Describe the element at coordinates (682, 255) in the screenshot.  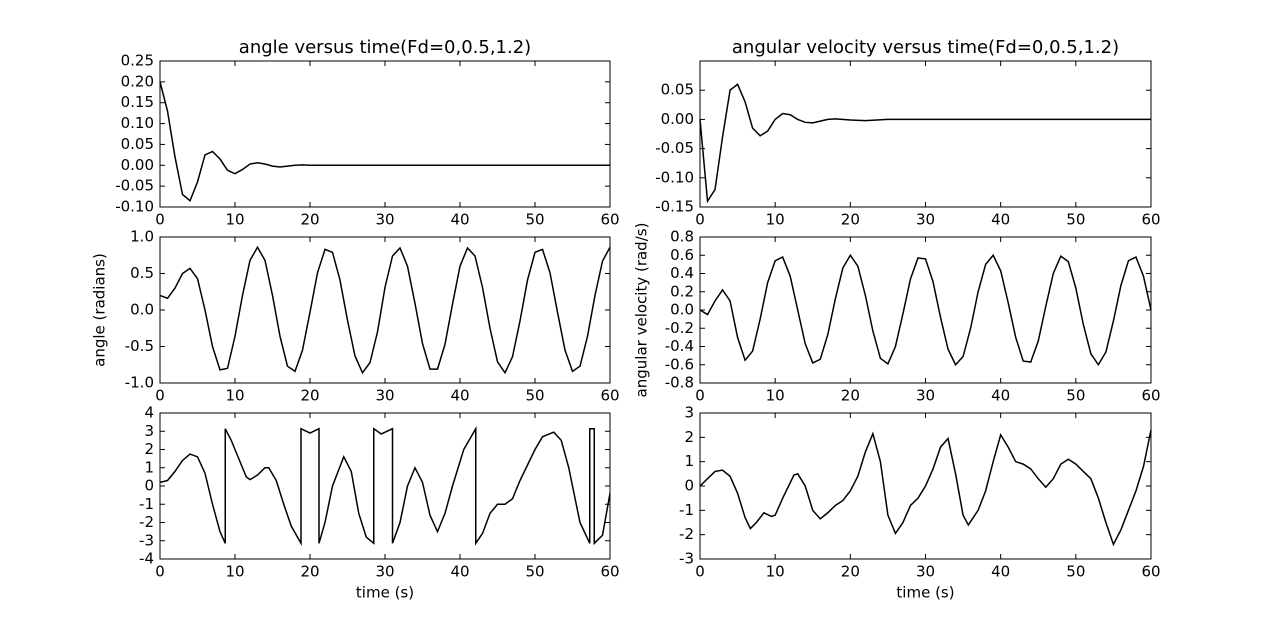
I see `y-tick-label: 0.6` at that location.